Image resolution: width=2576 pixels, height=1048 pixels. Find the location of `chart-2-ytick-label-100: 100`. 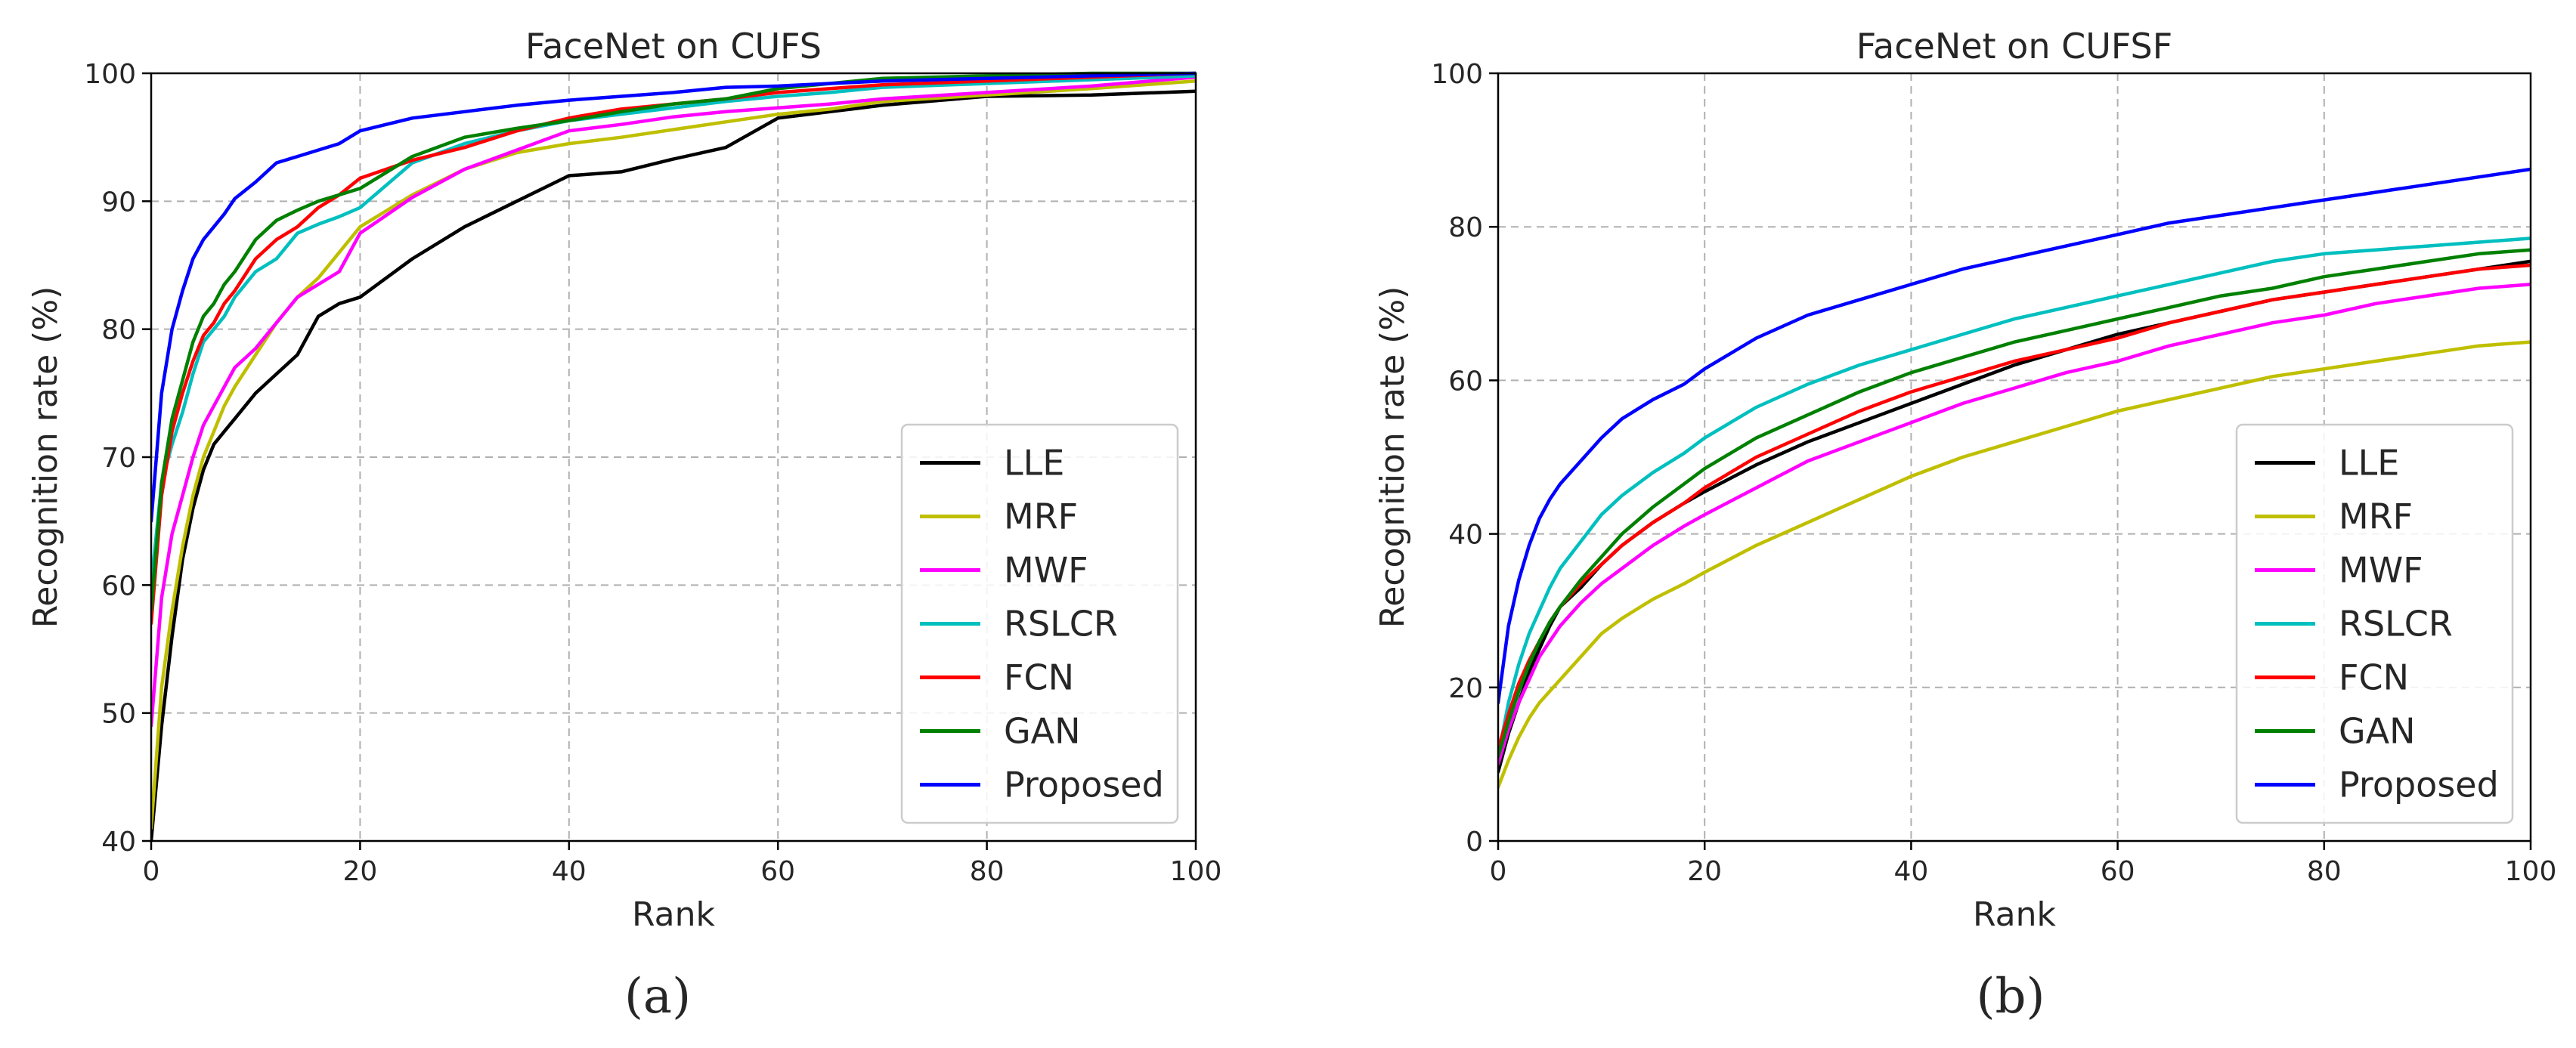

chart-2-ytick-label-100: 100 is located at coordinates (1457, 75).